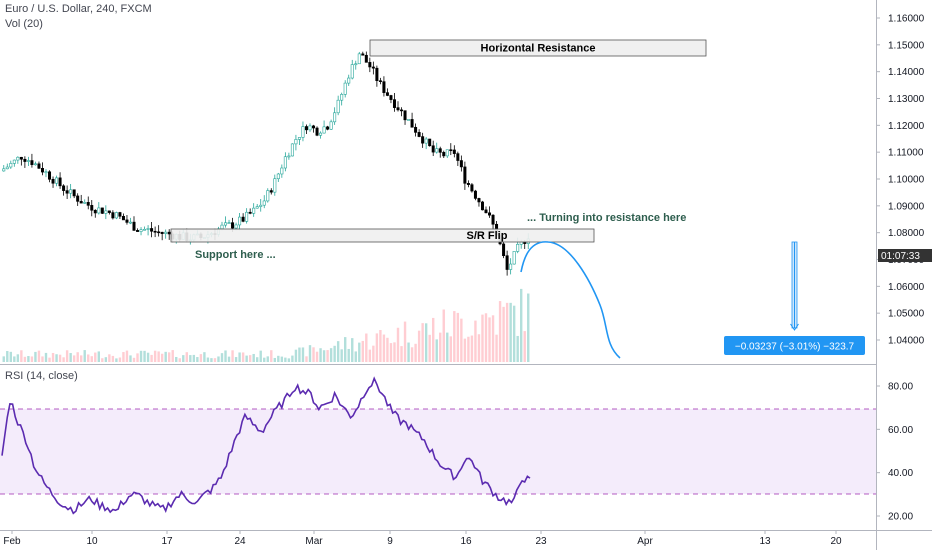 The width and height of the screenshot is (932, 550). Describe the element at coordinates (645, 541) in the screenshot. I see `time-tick-label: Apr` at that location.